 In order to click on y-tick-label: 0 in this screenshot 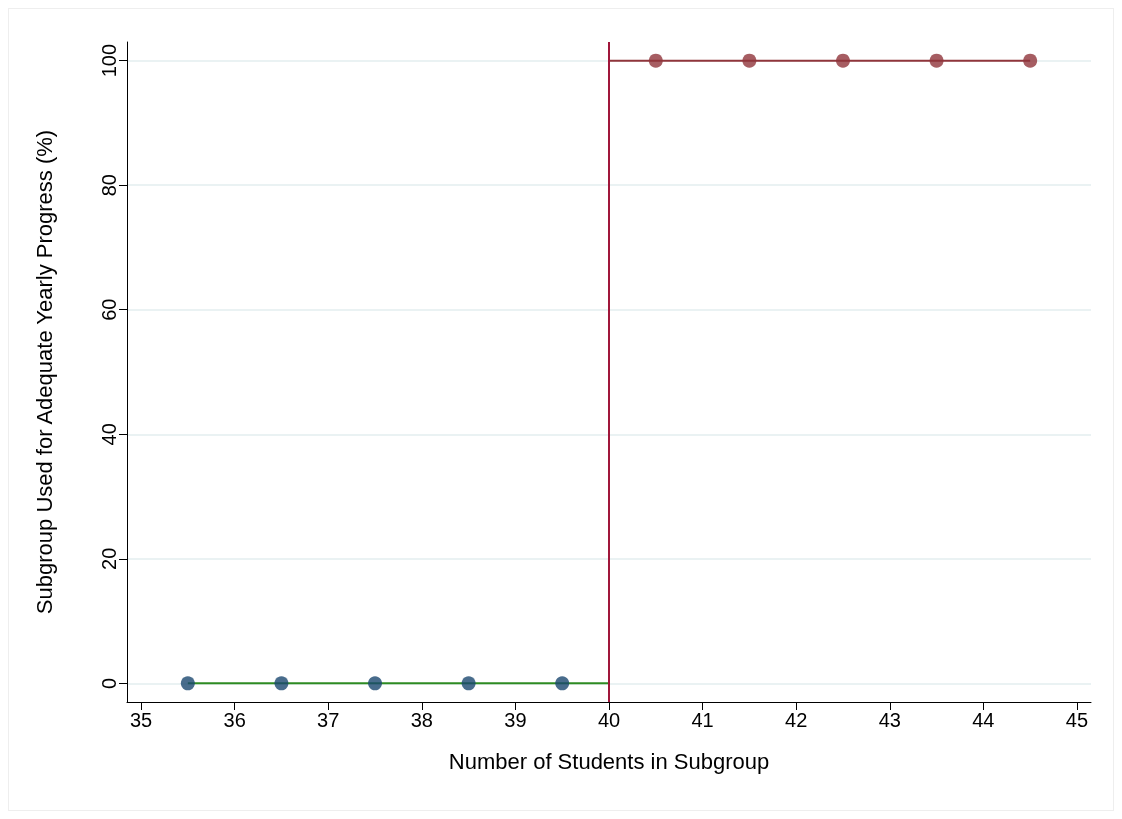, I will do `click(109, 683)`.